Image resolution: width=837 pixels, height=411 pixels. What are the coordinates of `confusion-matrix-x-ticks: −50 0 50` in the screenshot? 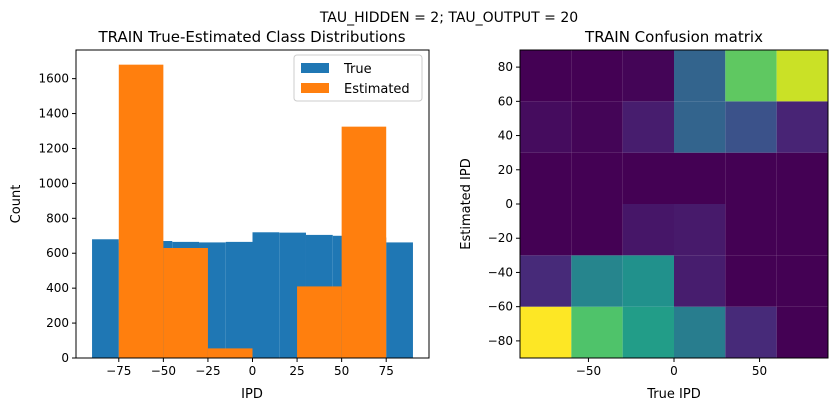 It's located at (671, 368).